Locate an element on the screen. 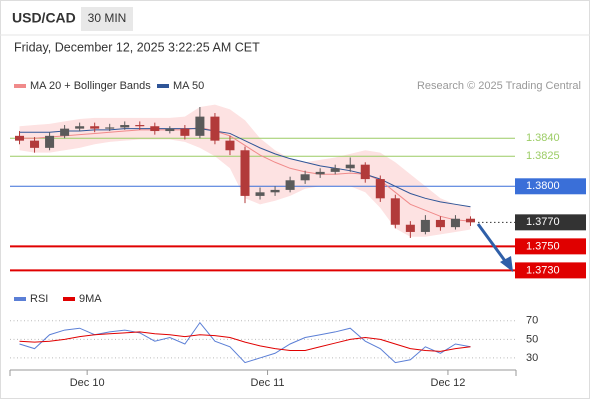 The image size is (590, 405). y-tick-label: 70 is located at coordinates (532, 321).